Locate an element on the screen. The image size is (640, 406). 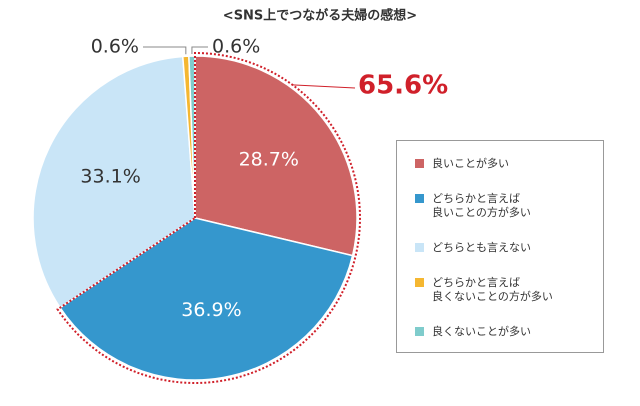
legend-label: 良くないことが多い is located at coordinates (481, 331).